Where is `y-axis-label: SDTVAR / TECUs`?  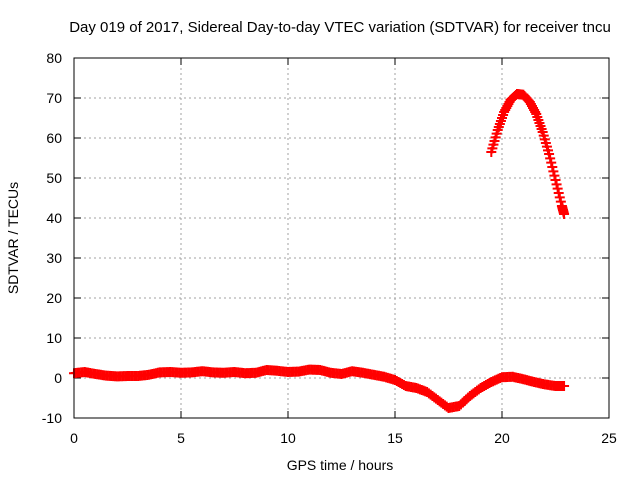 y-axis-label: SDTVAR / TECUs is located at coordinates (13, 238).